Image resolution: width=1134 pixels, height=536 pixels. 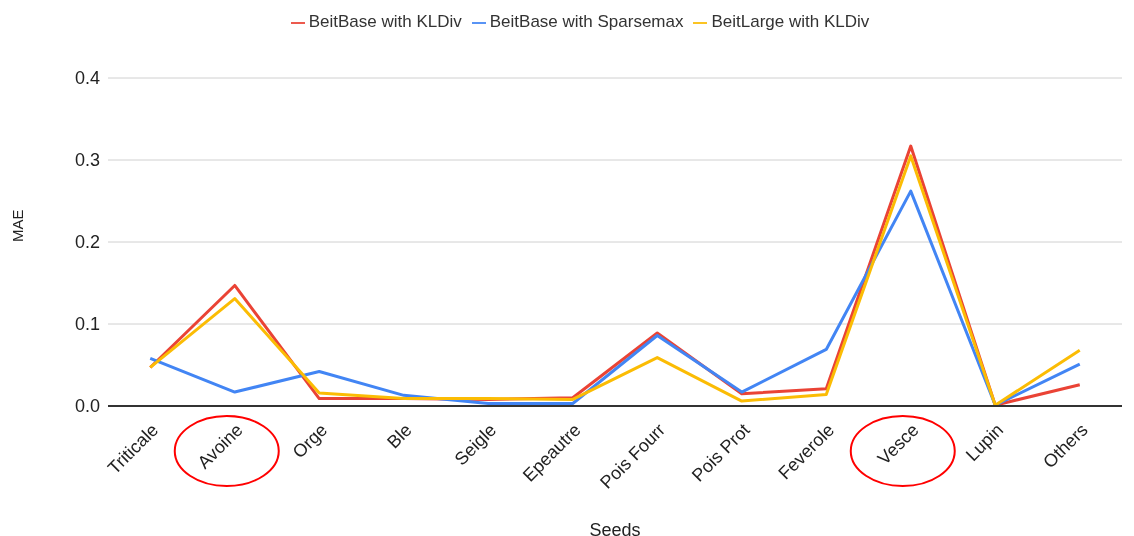 I want to click on y-tick-label: 0.3, so click(x=87, y=160).